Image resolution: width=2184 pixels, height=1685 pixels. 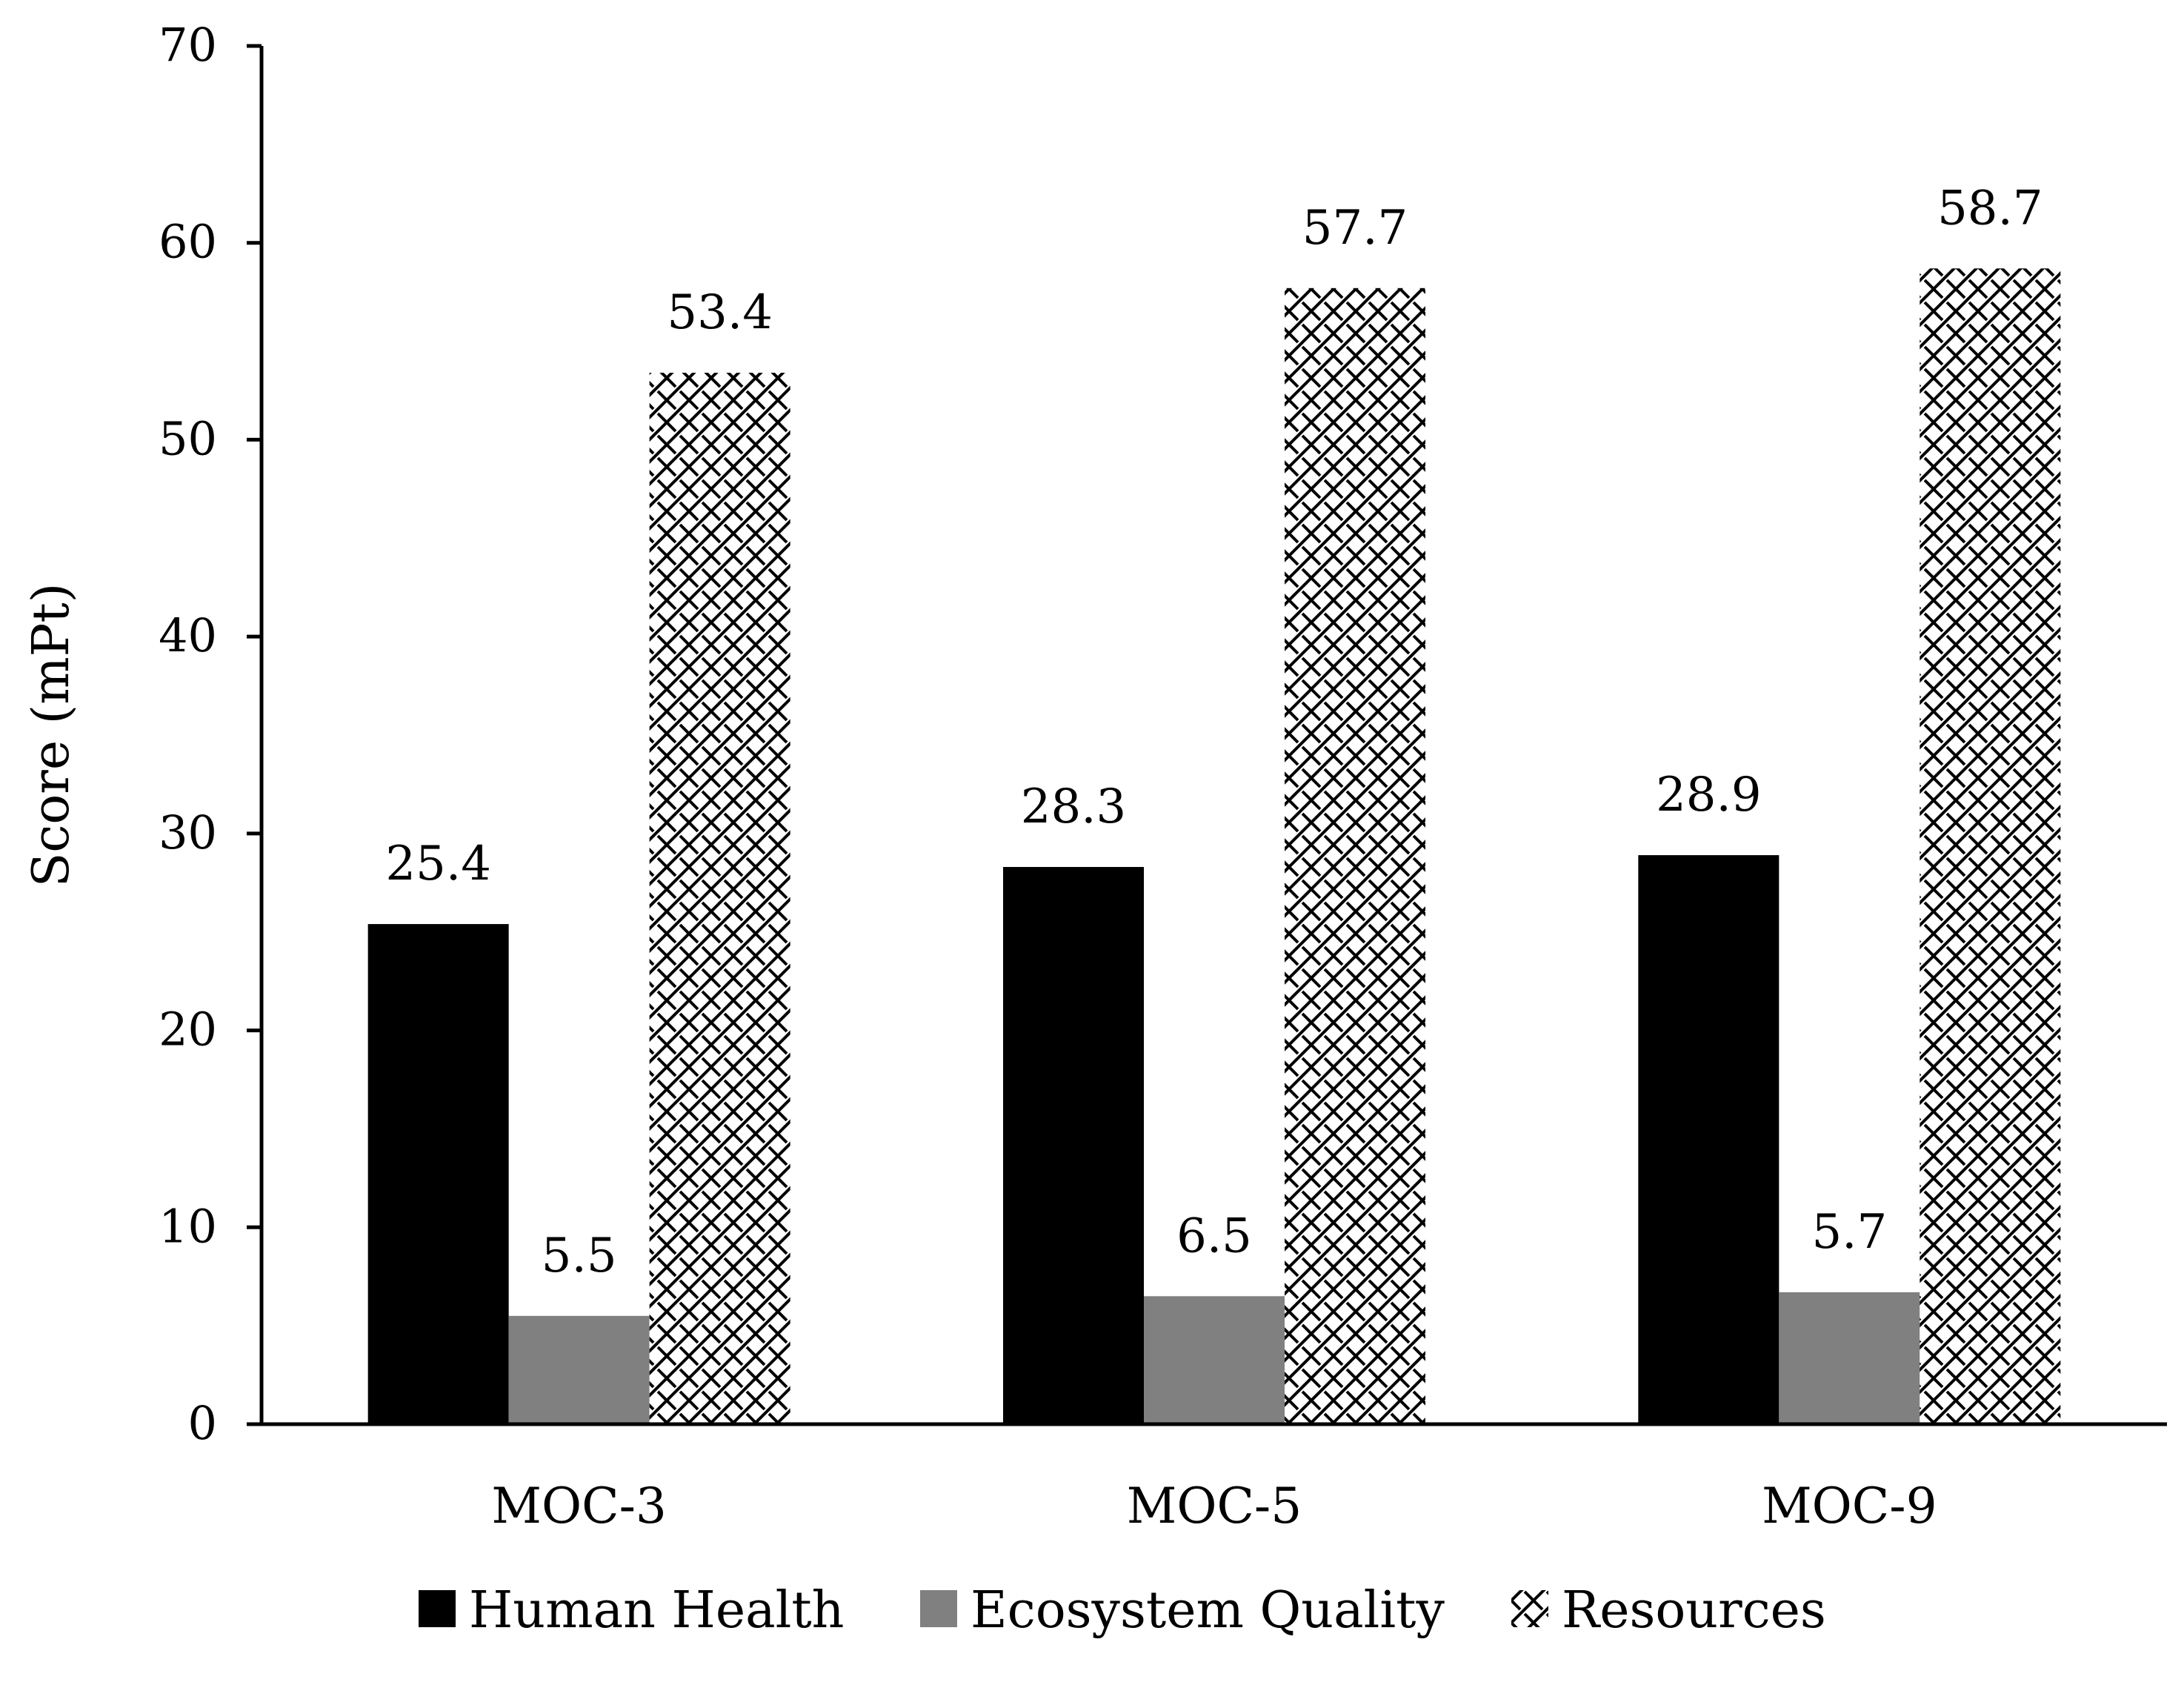 I want to click on y-tick-label: 0, so click(x=202, y=1423).